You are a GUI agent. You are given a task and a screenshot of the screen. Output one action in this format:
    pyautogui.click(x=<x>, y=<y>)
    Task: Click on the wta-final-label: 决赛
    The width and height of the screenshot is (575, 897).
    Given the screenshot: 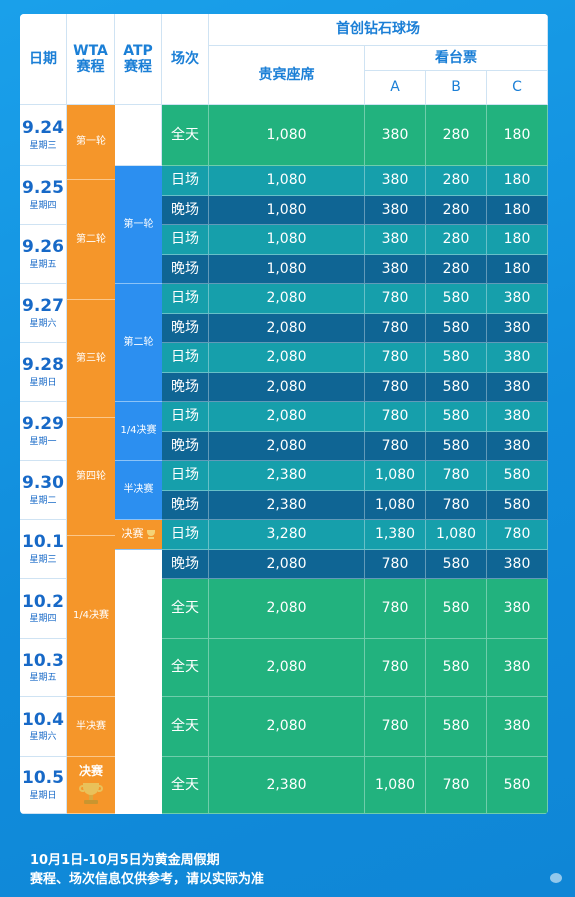 What is the action you would take?
    pyautogui.click(x=90, y=771)
    